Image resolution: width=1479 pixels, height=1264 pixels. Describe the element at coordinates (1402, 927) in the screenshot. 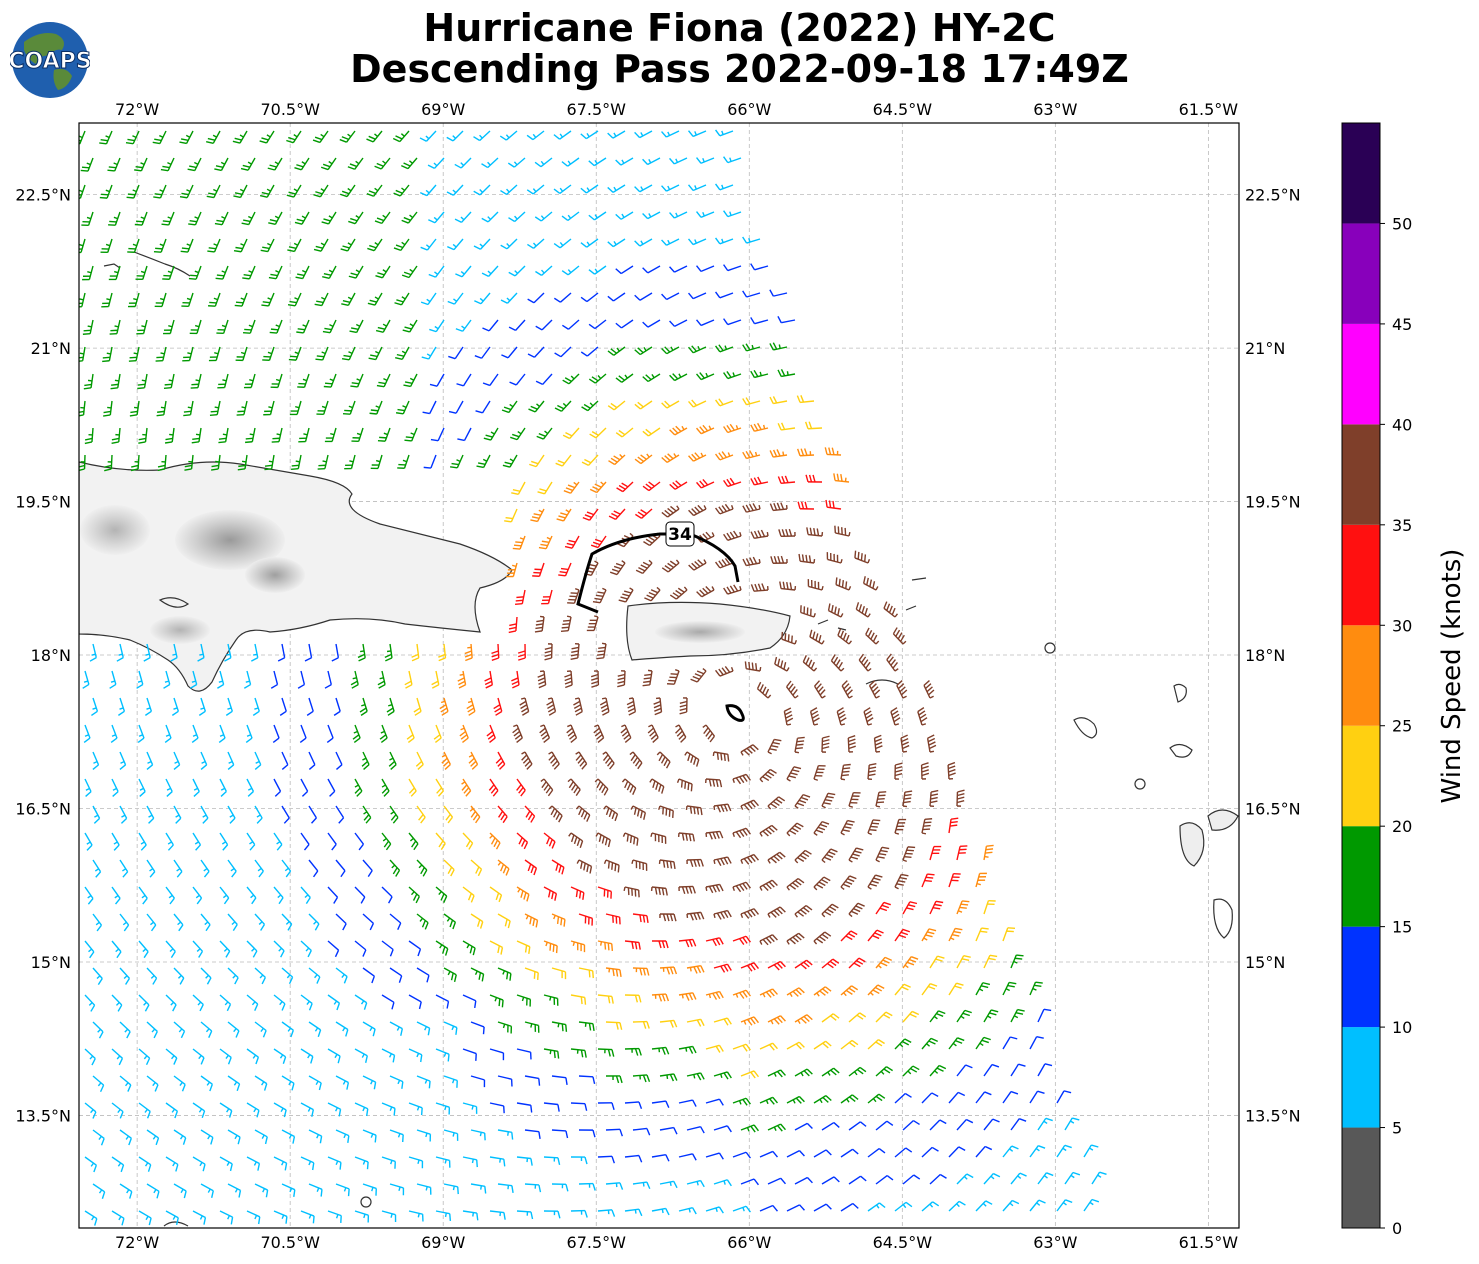

I see `colorbar-tick-label: 15` at that location.